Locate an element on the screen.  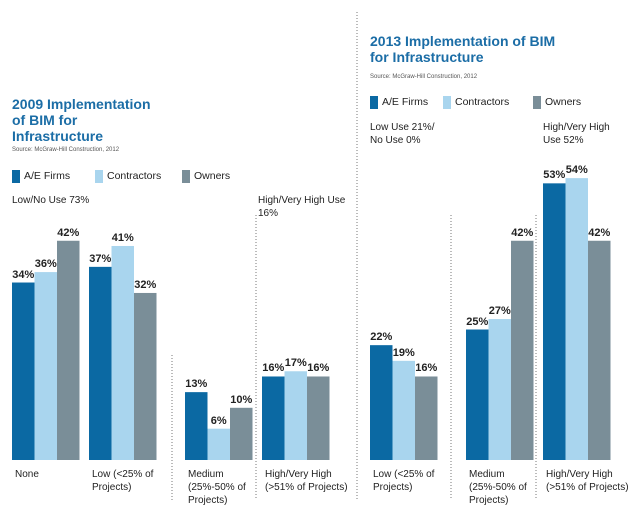
data-label: 34% is located at coordinates (23, 274).